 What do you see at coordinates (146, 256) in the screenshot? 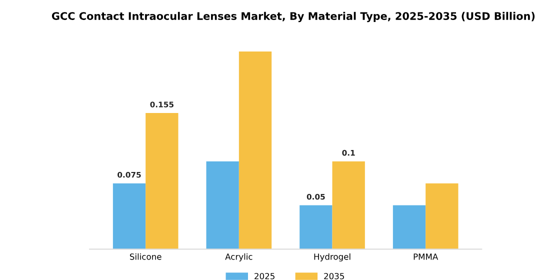
I see `x-tick-label: Silicone` at bounding box center [146, 256].